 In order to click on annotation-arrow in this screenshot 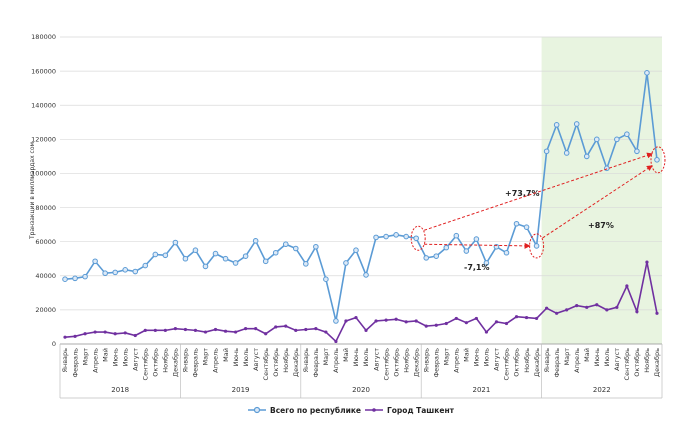, I will do `click(597, 202)`.